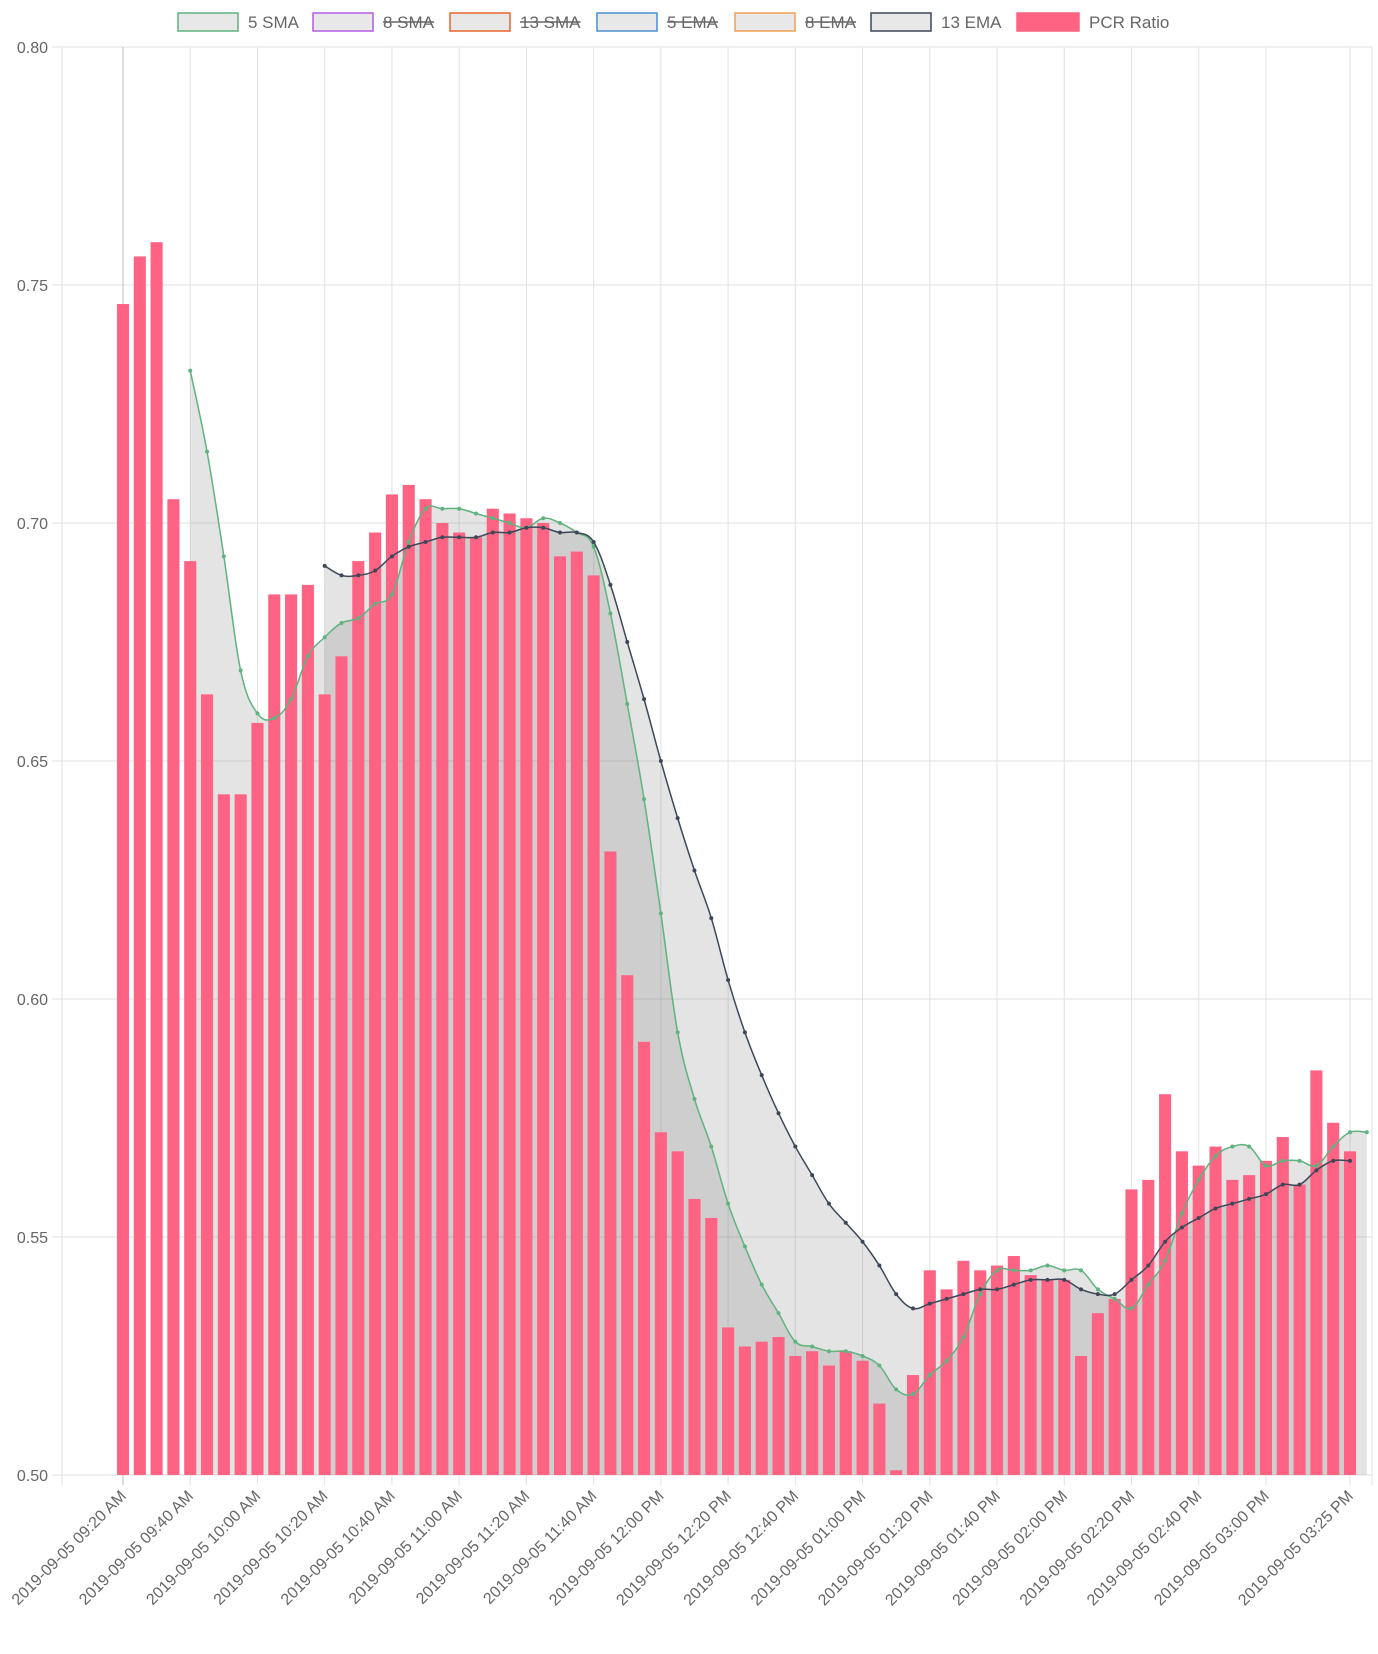 The height and width of the screenshot is (1654, 1378). I want to click on legend-item-5-sma: 5 SMA, so click(238, 22).